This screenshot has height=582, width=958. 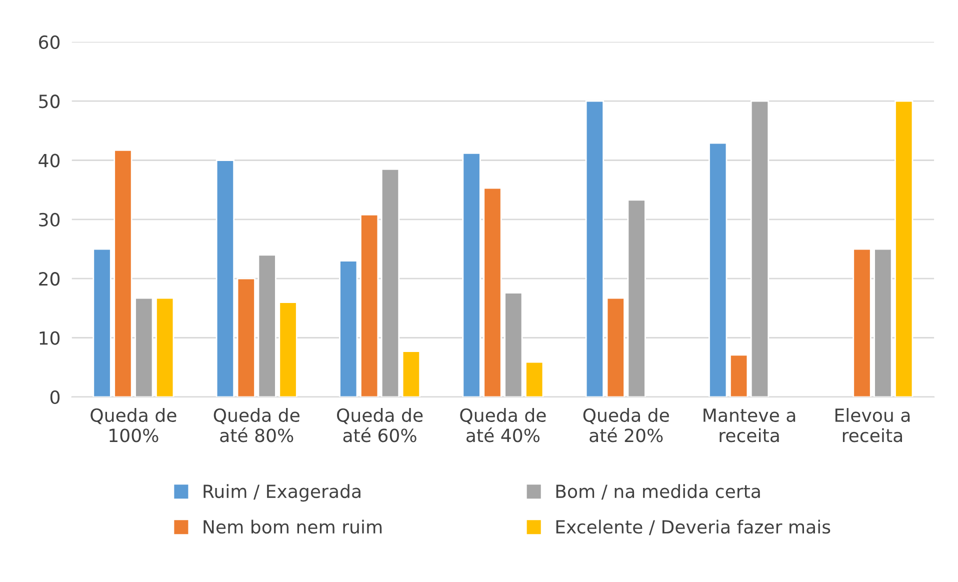 I want to click on y-tick-label: 50, so click(x=49, y=101).